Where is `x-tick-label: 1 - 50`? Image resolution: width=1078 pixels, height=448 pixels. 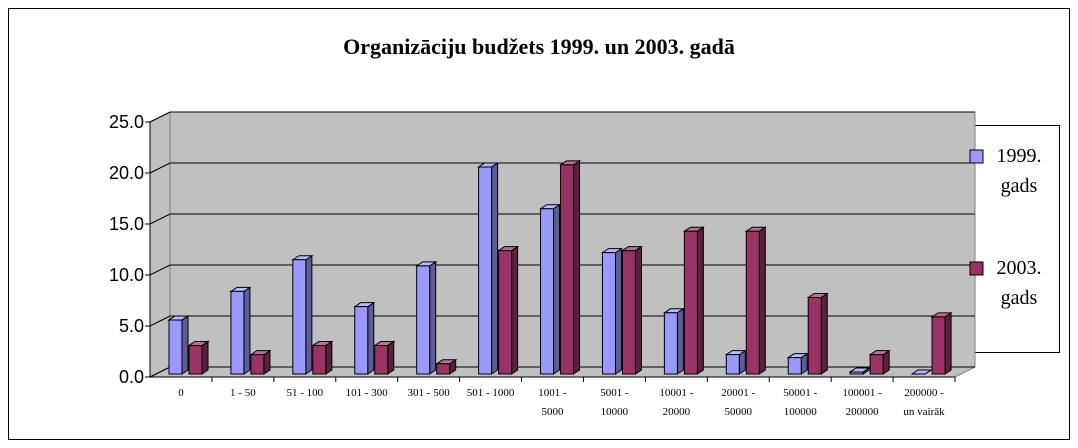 x-tick-label: 1 - 50 is located at coordinates (243, 393).